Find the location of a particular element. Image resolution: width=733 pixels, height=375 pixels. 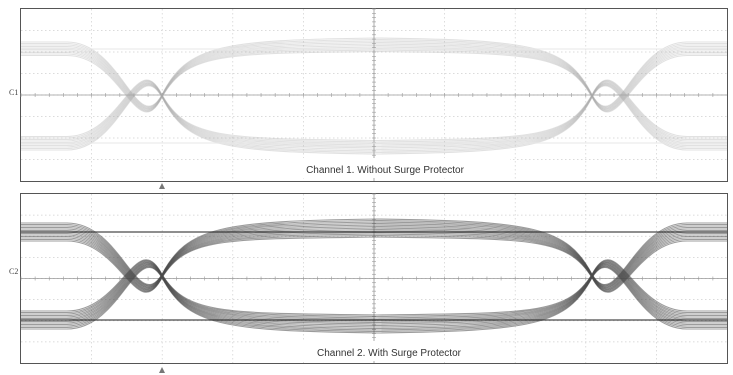

panel-2-caption-background is located at coordinates (390, 351).